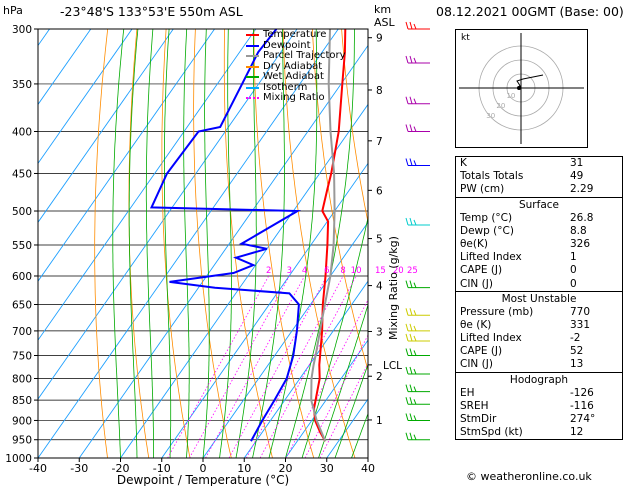 The height and width of the screenshot is (486, 629). Describe the element at coordinates (492, 176) in the screenshot. I see `row-label: Totals Totals` at that location.